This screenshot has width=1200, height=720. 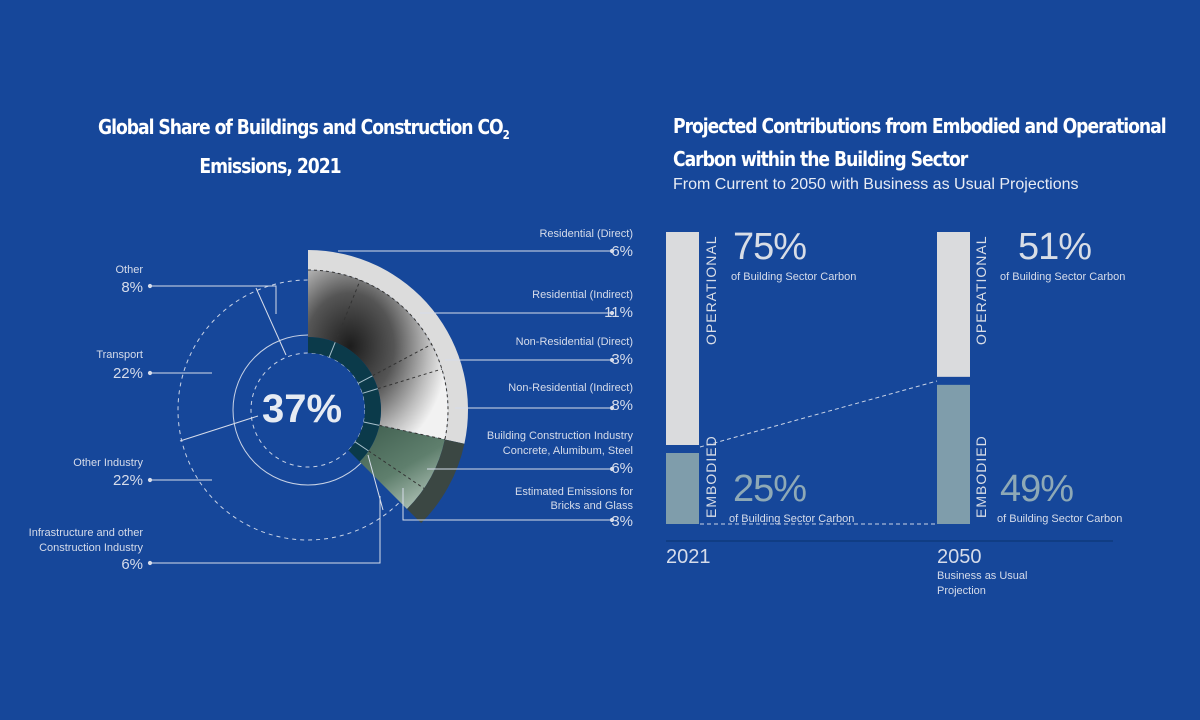 What do you see at coordinates (711, 476) in the screenshot?
I see `series-label-embodied-2021: EMBODIED` at bounding box center [711, 476].